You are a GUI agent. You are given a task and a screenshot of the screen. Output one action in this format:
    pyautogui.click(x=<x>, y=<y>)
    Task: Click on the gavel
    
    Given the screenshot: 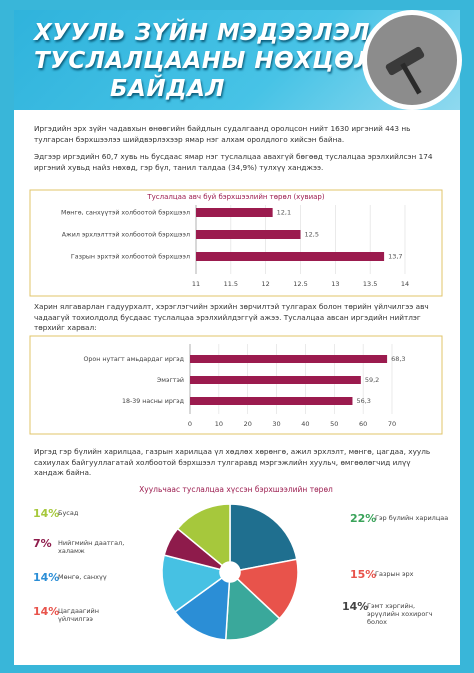 What is the action you would take?
    pyautogui.click(x=405, y=61)
    